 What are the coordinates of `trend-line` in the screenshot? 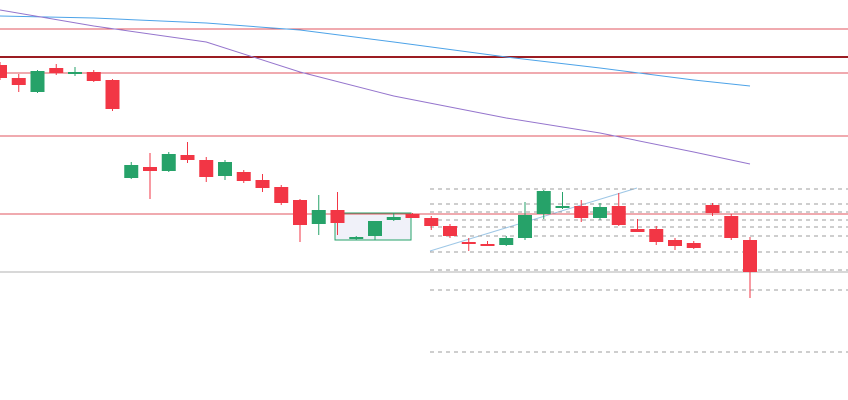 It's located at (533, 219).